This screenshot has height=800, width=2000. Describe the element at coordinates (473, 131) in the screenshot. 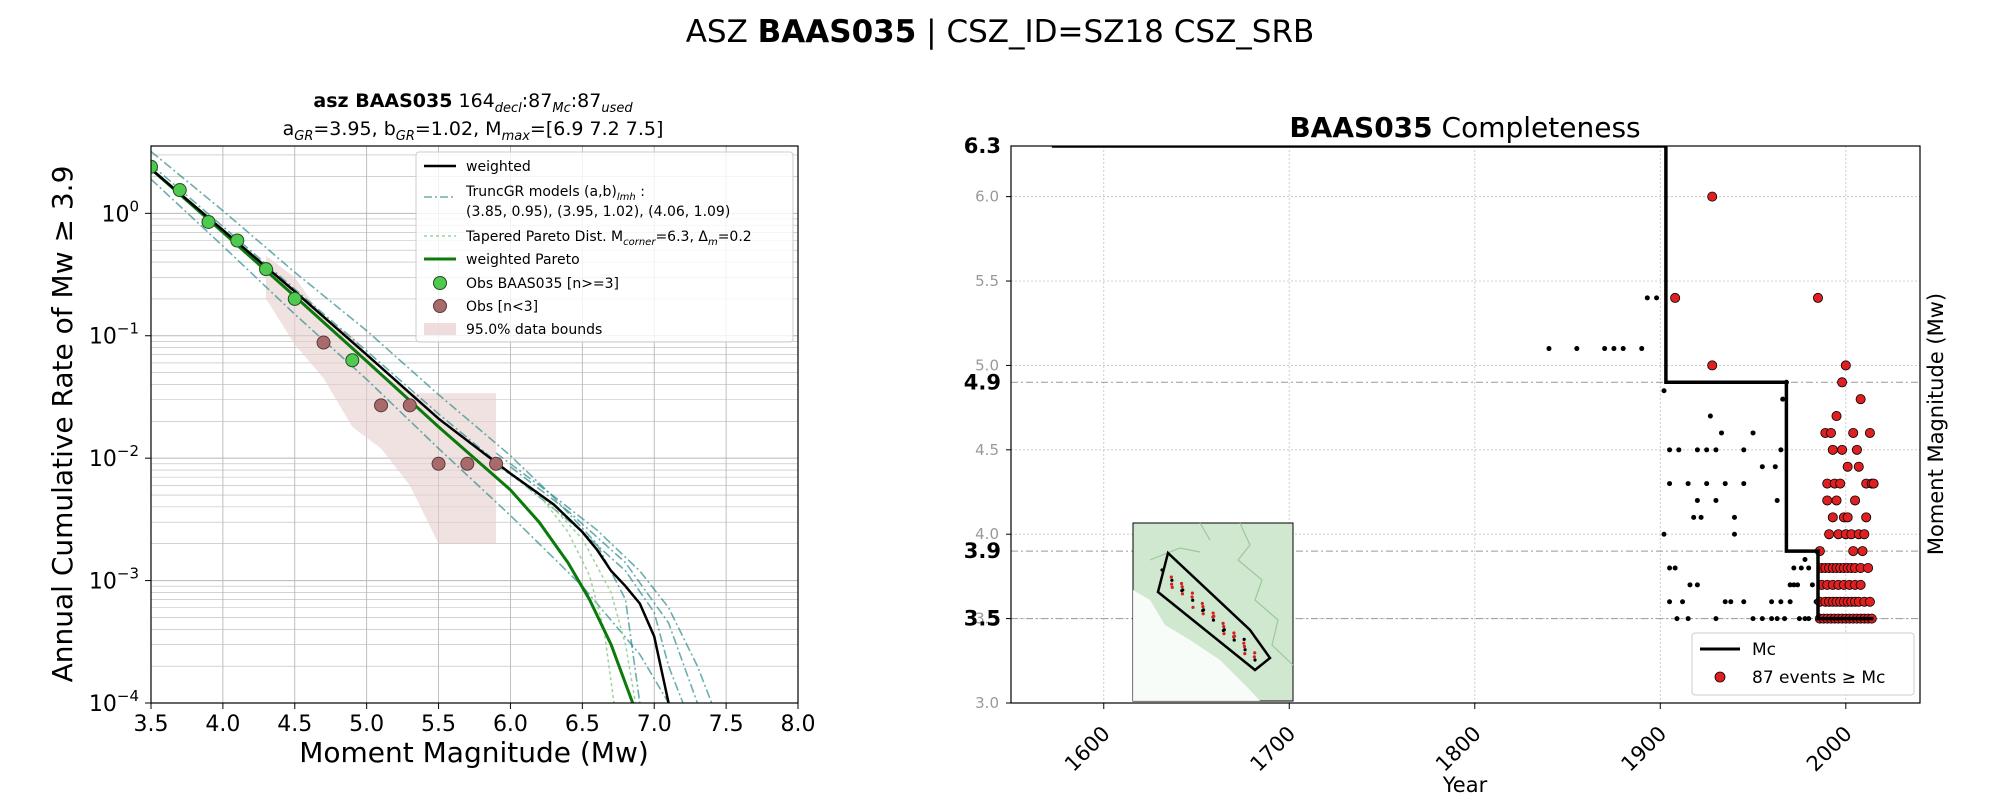

I see `mfd-title-line2: aGR=3.95, bGR=1.02, Mmax=[6.9 7.2 7.5]` at that location.